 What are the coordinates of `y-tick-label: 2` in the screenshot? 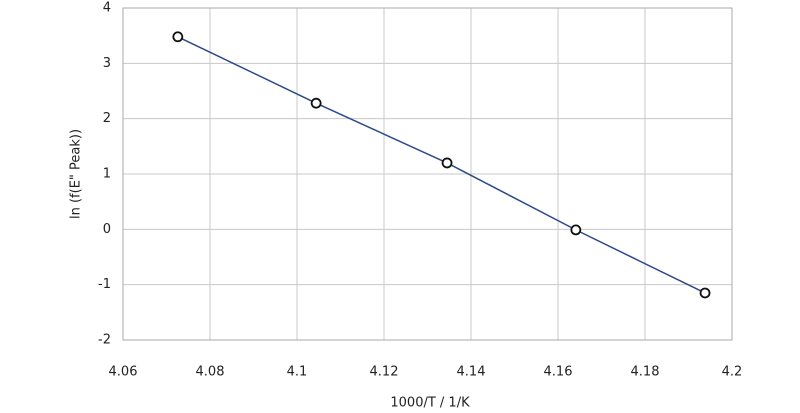 It's located at (107, 118).